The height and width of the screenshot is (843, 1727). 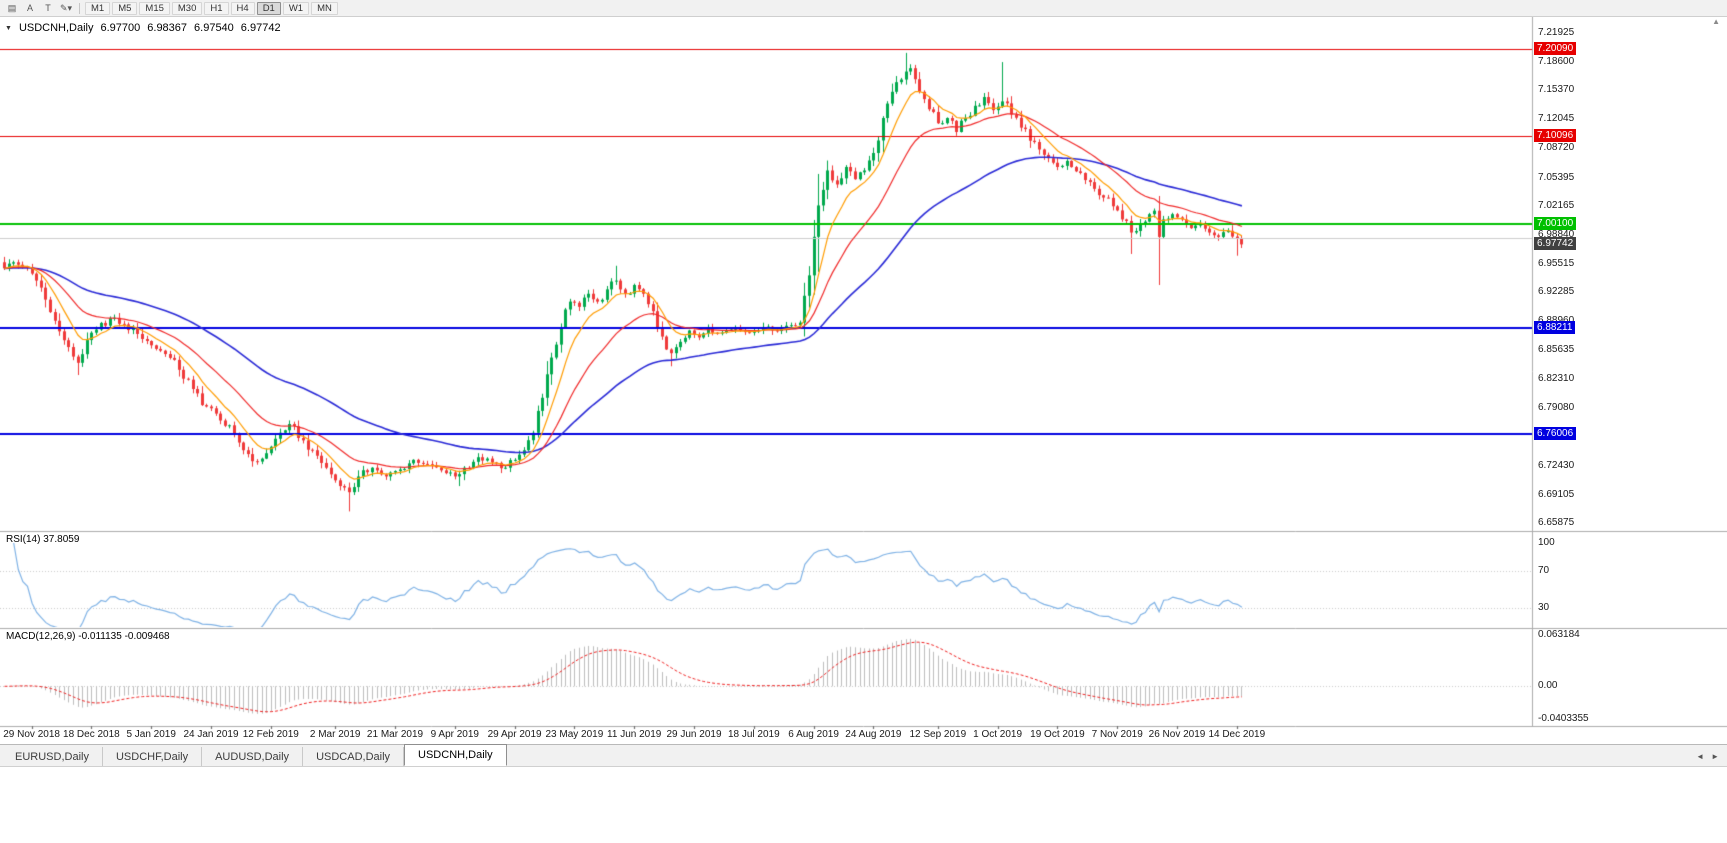 I want to click on ohlc-high: 6.98367, so click(x=167, y=28).